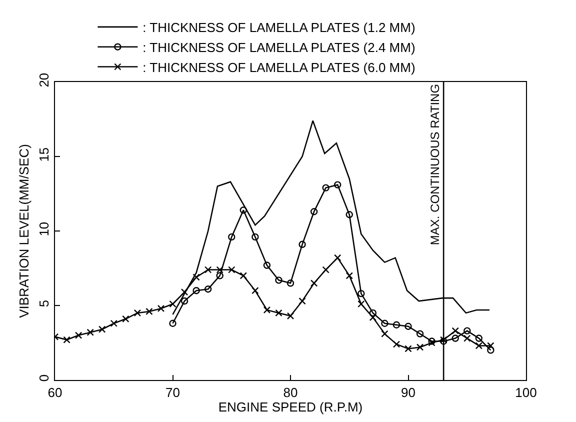 The width and height of the screenshot is (576, 422). I want to click on y-tick-label: 5, so click(44, 304).